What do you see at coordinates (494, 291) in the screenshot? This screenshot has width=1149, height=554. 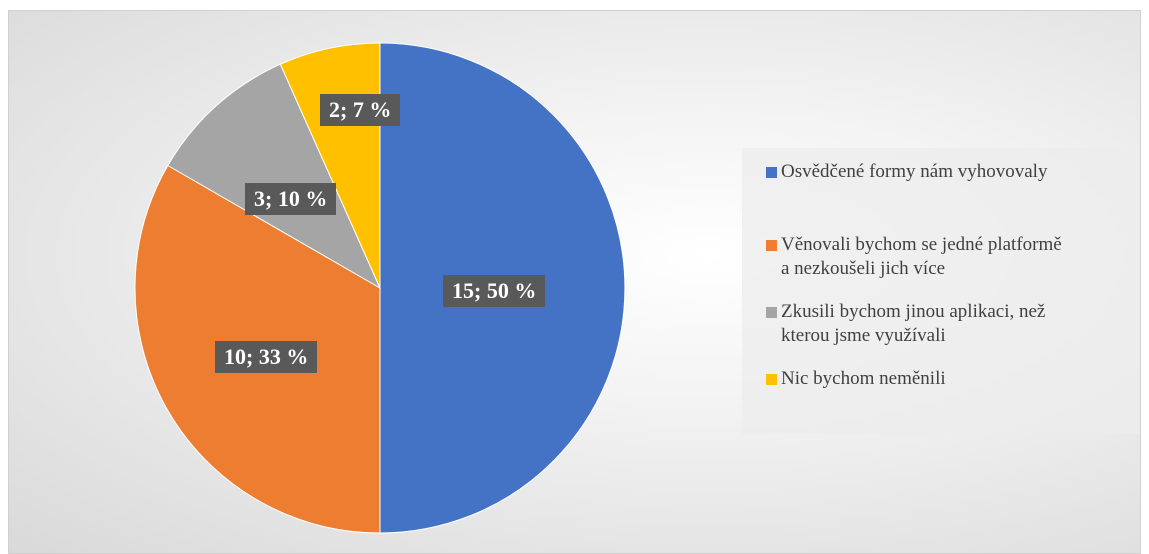 I see `data-label-0: 15; 50 %` at bounding box center [494, 291].